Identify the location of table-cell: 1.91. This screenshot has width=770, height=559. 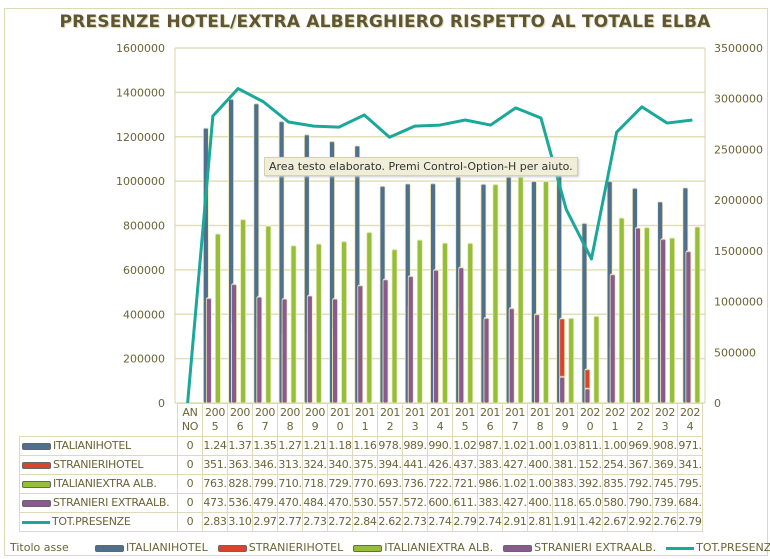
(565, 522).